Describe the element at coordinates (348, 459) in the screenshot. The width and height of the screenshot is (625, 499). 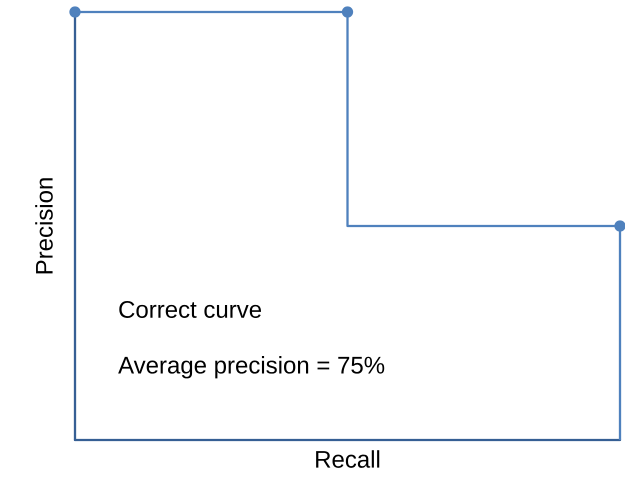
I see `x-axis-title: Recall` at that location.